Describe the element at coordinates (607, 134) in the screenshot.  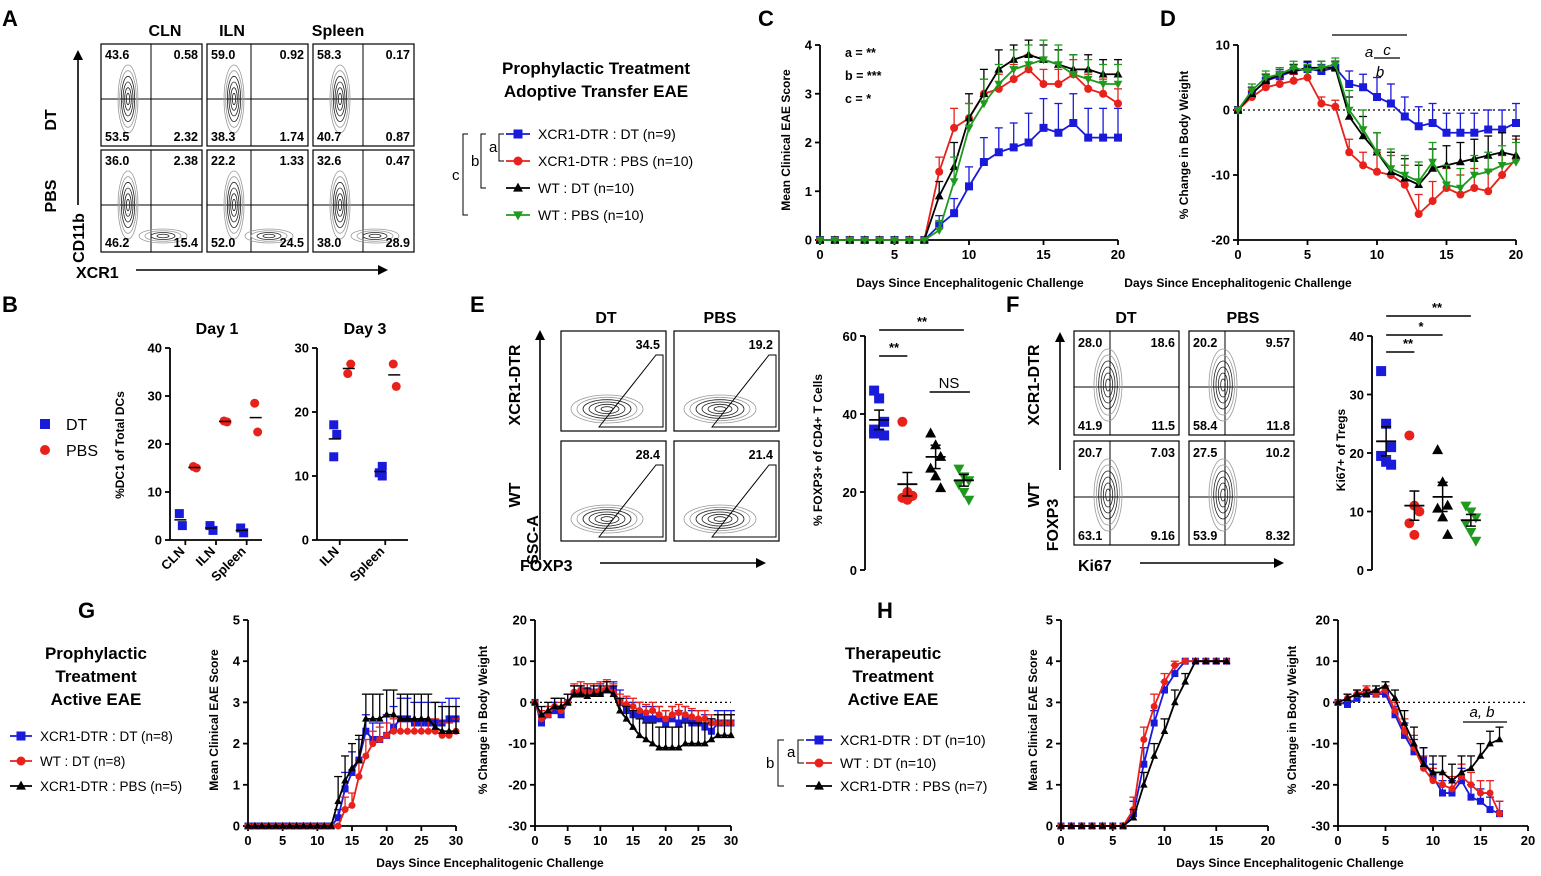
I see `legend-label: XCR1-DTR : DT (n=9)` at that location.